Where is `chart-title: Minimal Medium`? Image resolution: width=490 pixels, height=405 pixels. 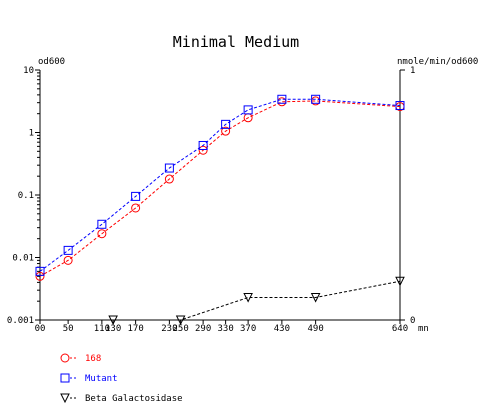 chart-title: Minimal Medium is located at coordinates (236, 42).